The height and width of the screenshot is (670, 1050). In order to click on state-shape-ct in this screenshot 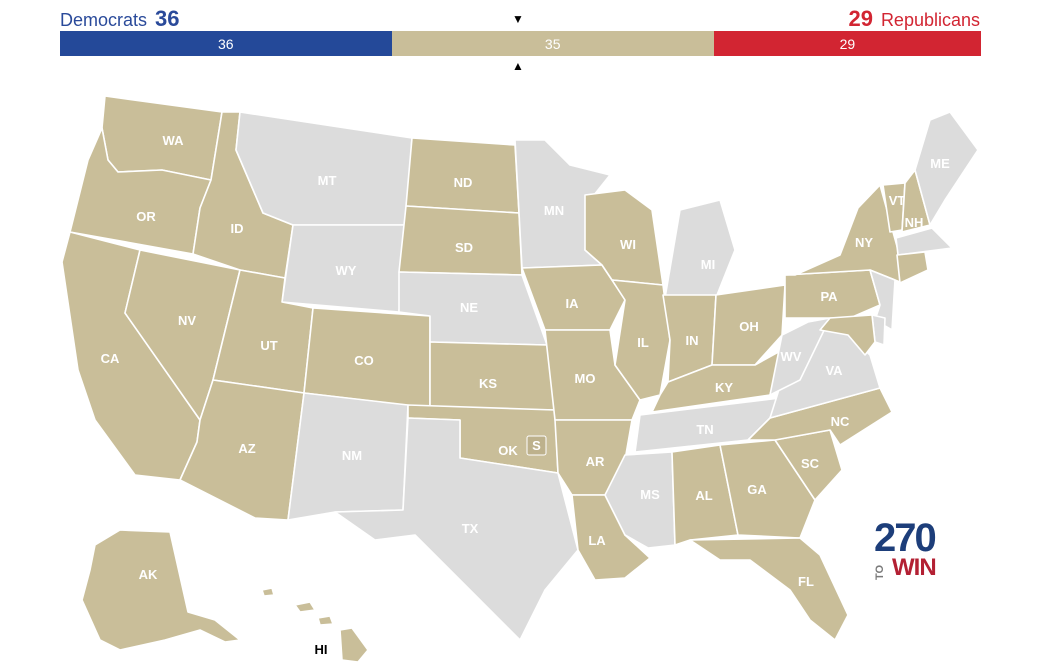, I will do `click(912, 267)`.